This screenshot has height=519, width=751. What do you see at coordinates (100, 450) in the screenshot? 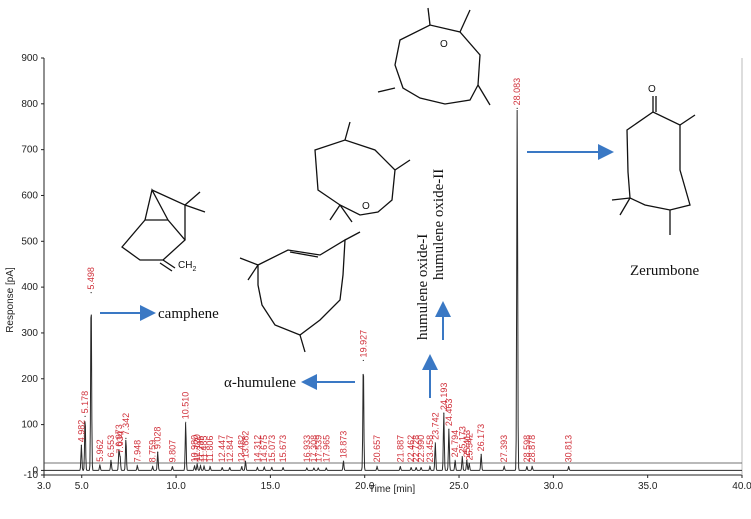
I see `peak-rt-label: 5.962` at bounding box center [100, 450].